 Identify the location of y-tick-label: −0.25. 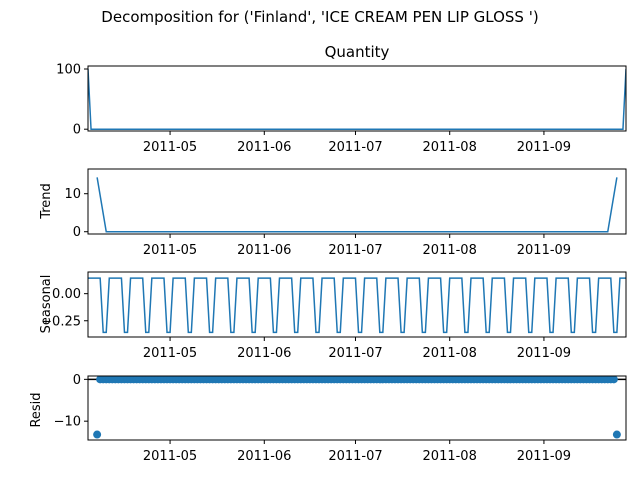
(61, 321).